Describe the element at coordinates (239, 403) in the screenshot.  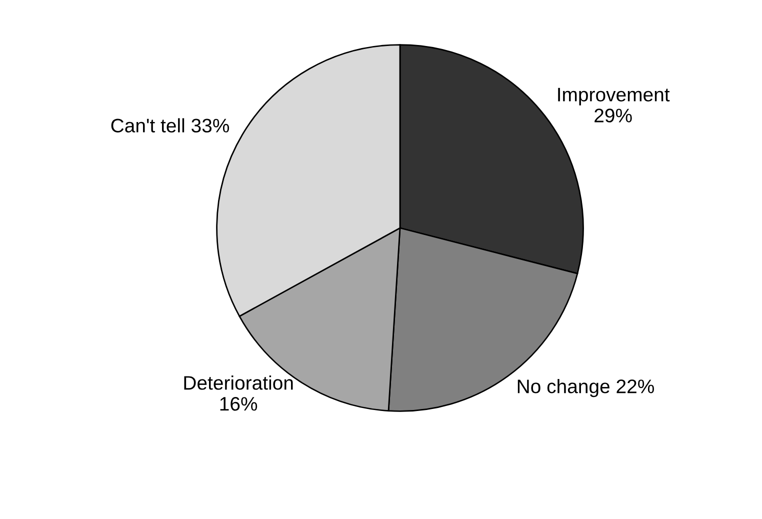
I see `data-label: 16%` at that location.